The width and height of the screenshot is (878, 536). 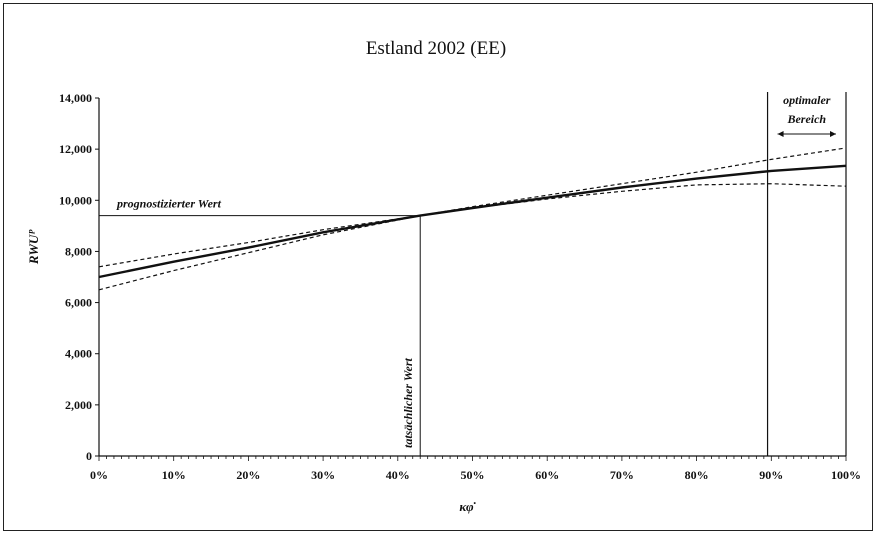 I want to click on x-tick-label: 60%, so click(x=547, y=475).